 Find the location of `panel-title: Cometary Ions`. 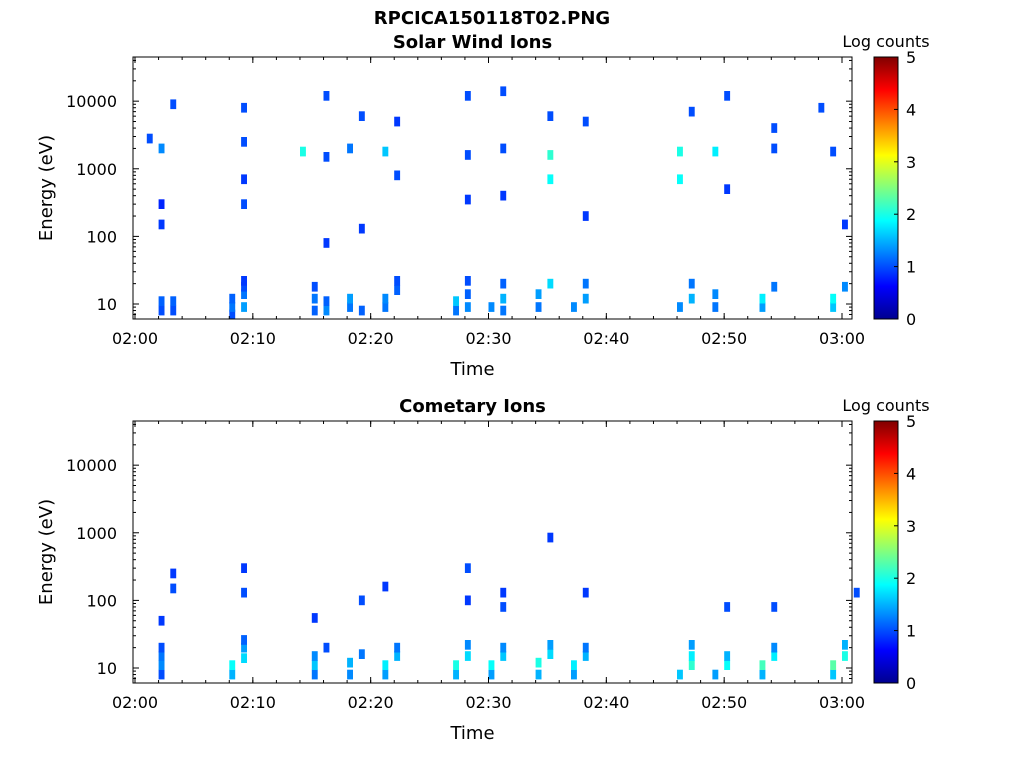

panel-title: Cometary Ions is located at coordinates (472, 406).